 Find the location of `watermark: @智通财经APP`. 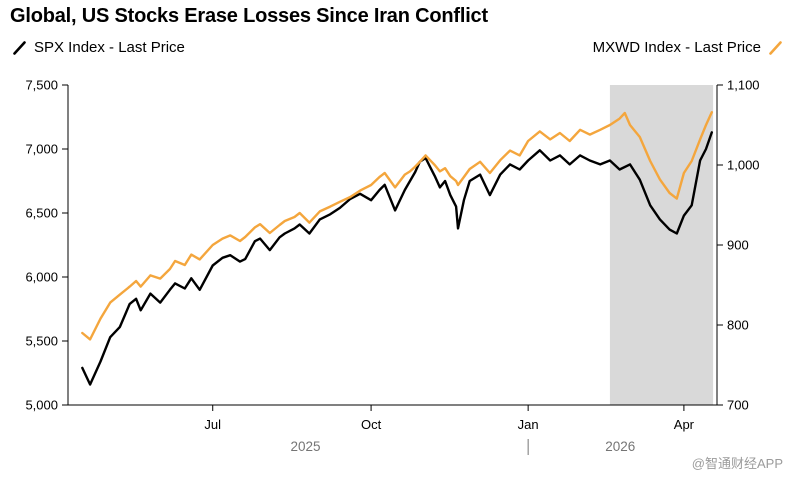

watermark: @智通财经APP is located at coordinates (737, 463).